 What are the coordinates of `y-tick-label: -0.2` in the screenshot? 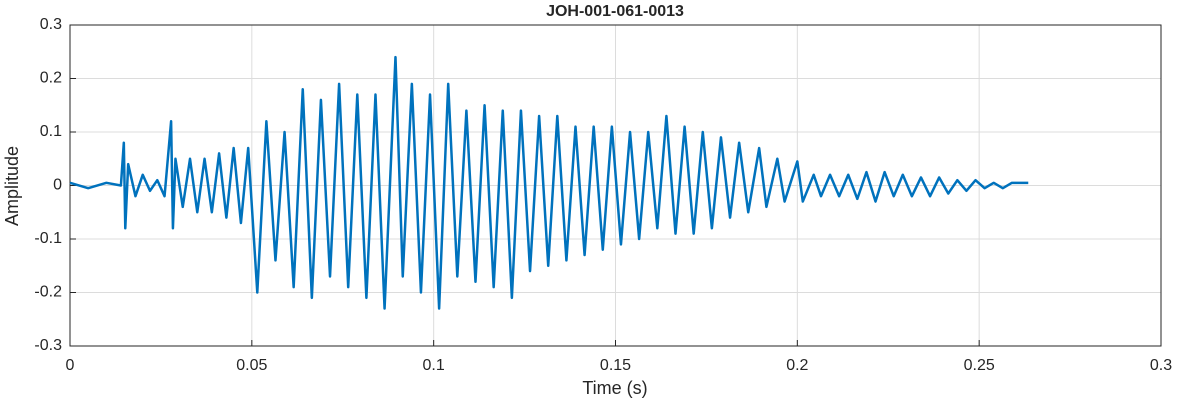 It's located at (48, 292).